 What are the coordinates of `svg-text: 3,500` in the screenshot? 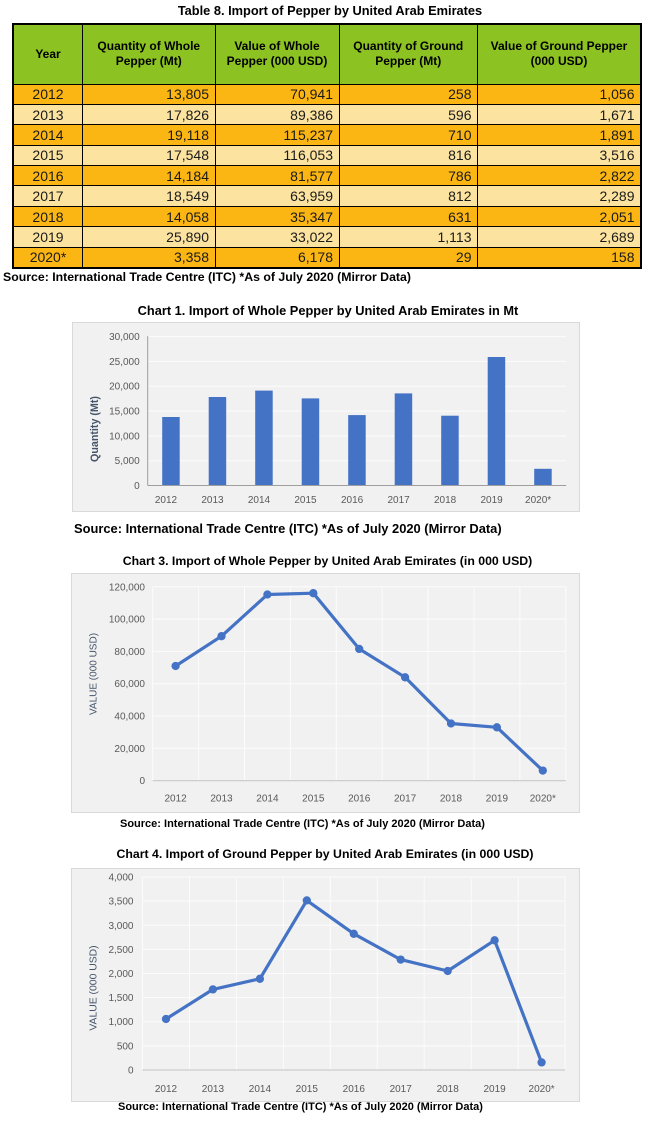 It's located at (120, 902).